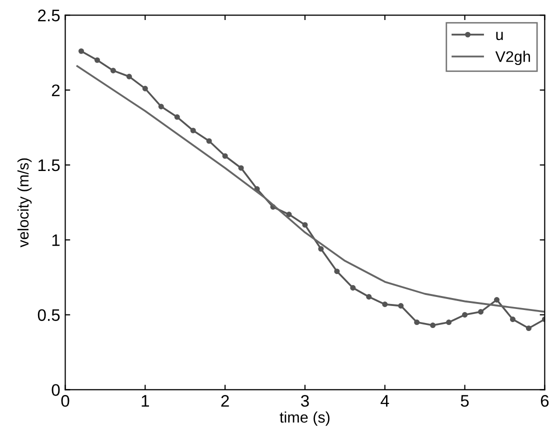  What do you see at coordinates (49, 315) in the screenshot?
I see `y-tick-label: 0.5` at bounding box center [49, 315].